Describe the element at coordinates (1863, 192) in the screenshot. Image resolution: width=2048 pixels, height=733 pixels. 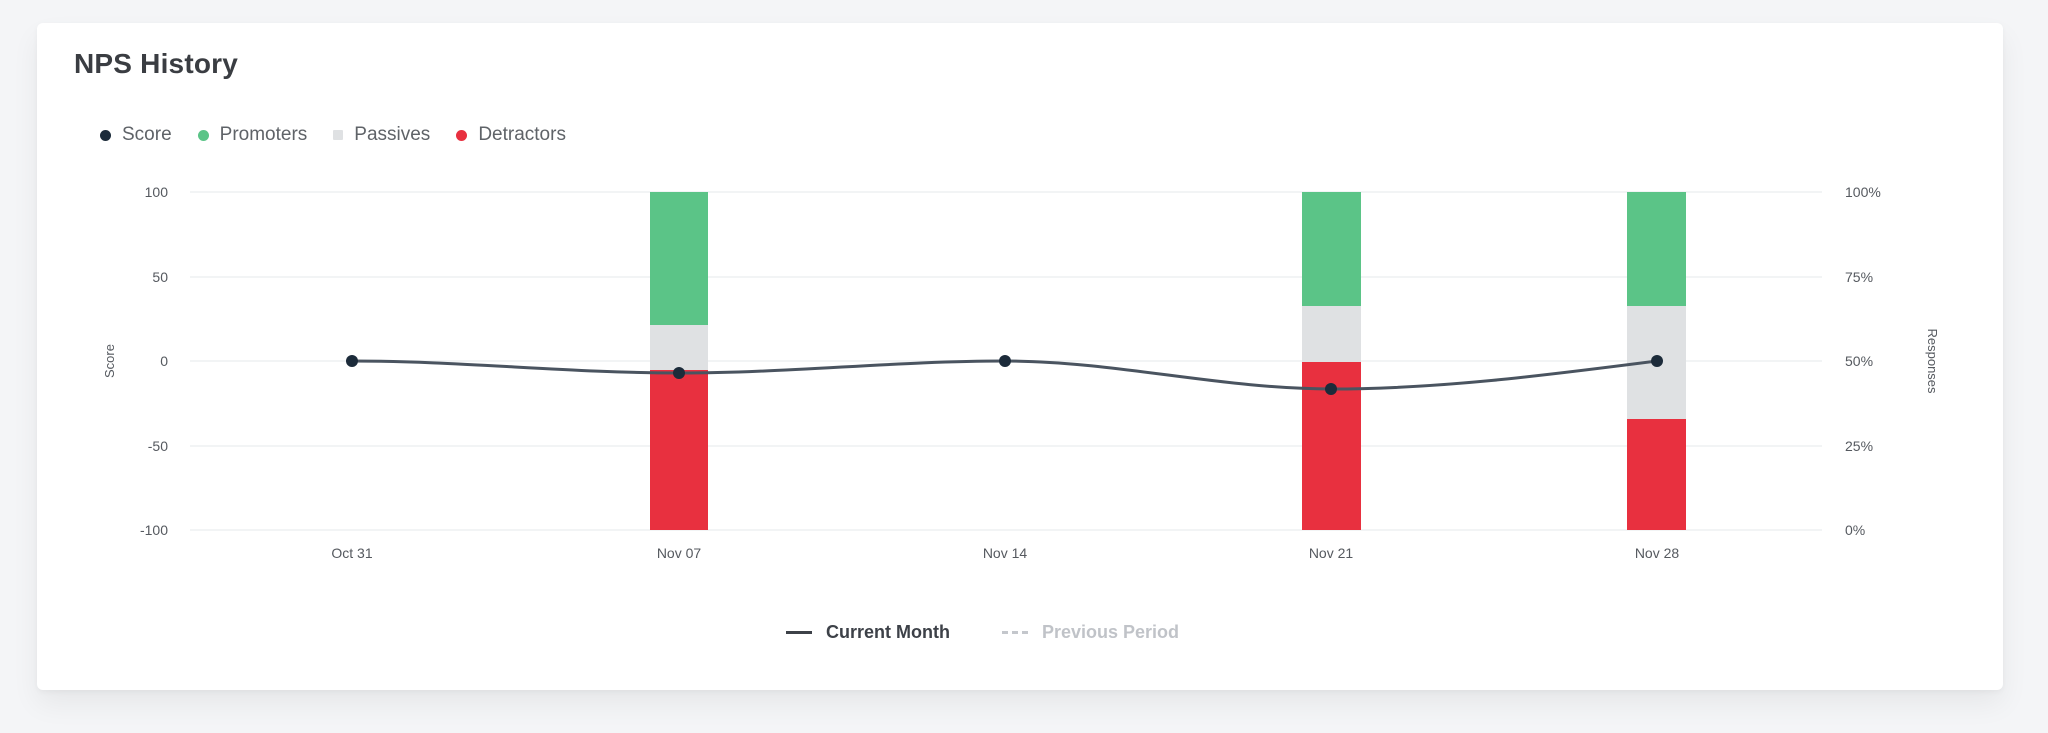
I see `right-tick: 100%` at that location.